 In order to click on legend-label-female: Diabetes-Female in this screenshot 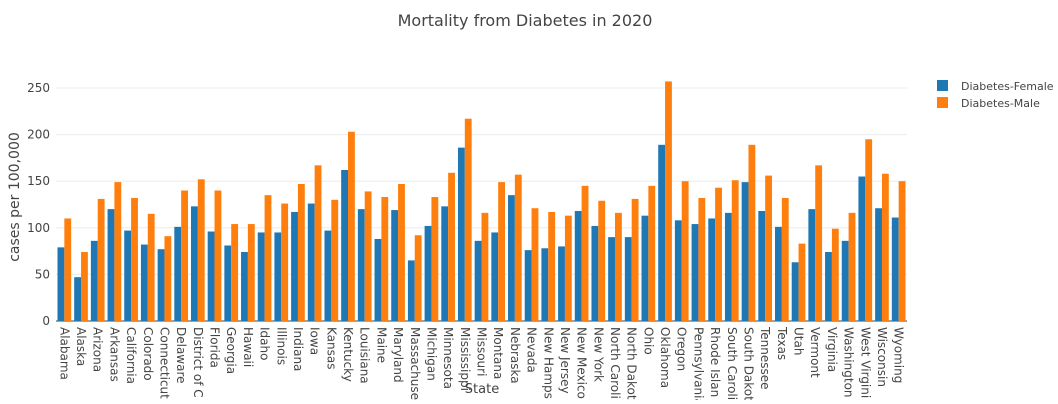, I will do `click(1007, 86)`.